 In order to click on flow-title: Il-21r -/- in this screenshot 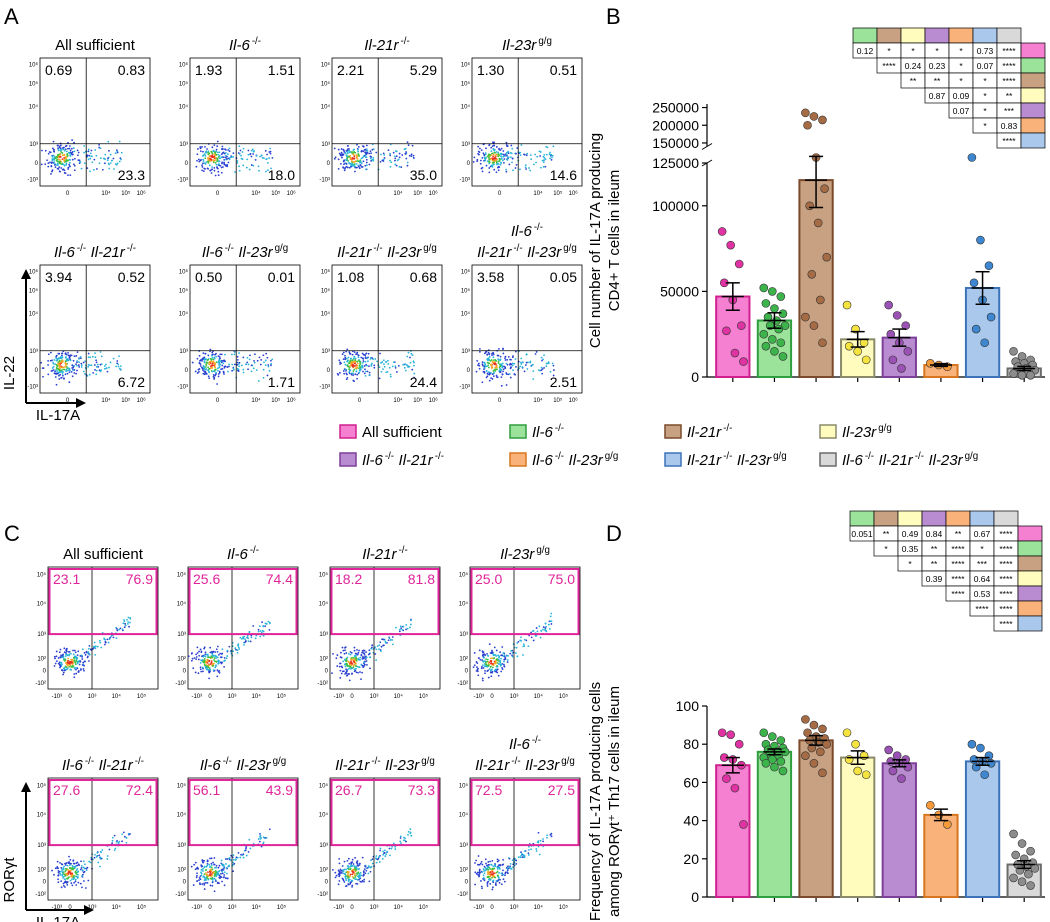, I will do `click(386, 45)`.